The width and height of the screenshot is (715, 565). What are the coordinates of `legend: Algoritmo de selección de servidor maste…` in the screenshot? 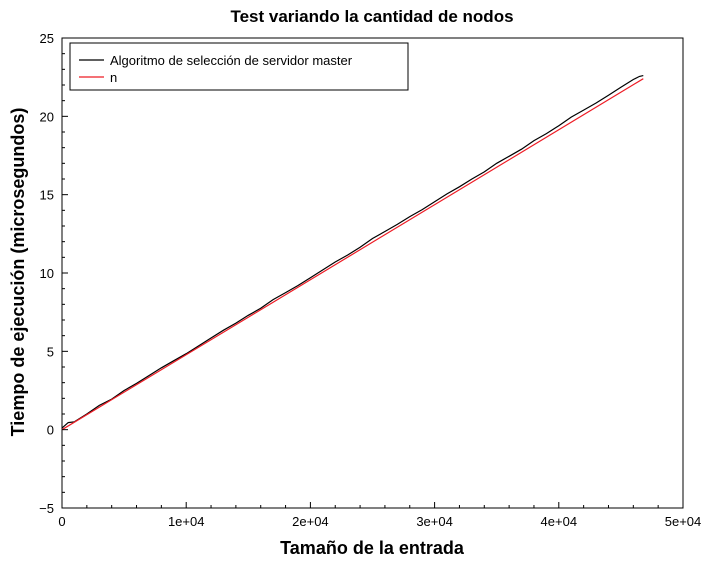 It's located at (239, 66).